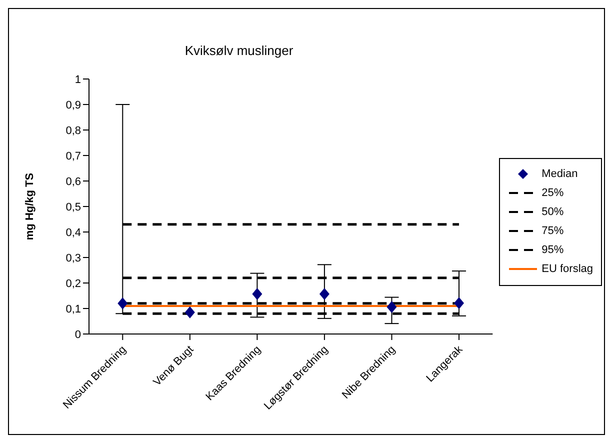 Image resolution: width=613 pixels, height=443 pixels. What do you see at coordinates (553, 193) in the screenshot?
I see `legend-label: 25%` at bounding box center [553, 193].